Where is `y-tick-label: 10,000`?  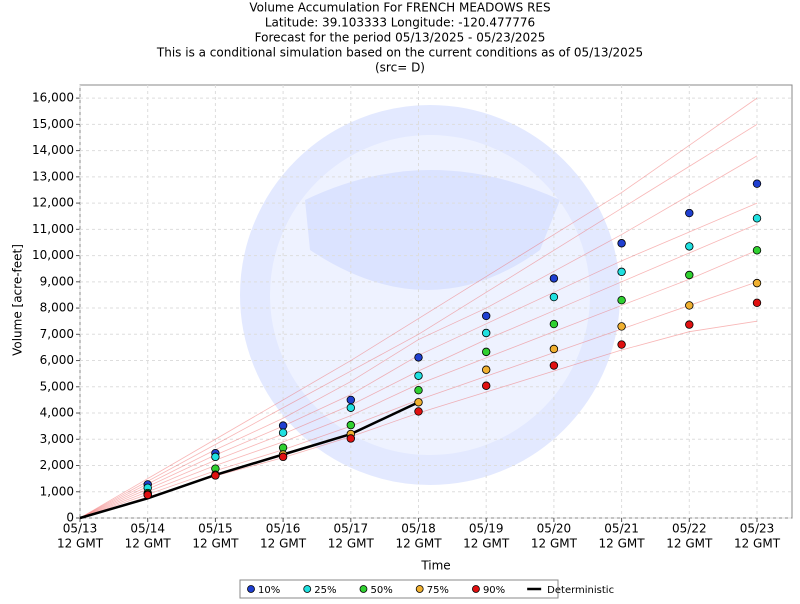
y-tick-label: 10,000 is located at coordinates (53, 255).